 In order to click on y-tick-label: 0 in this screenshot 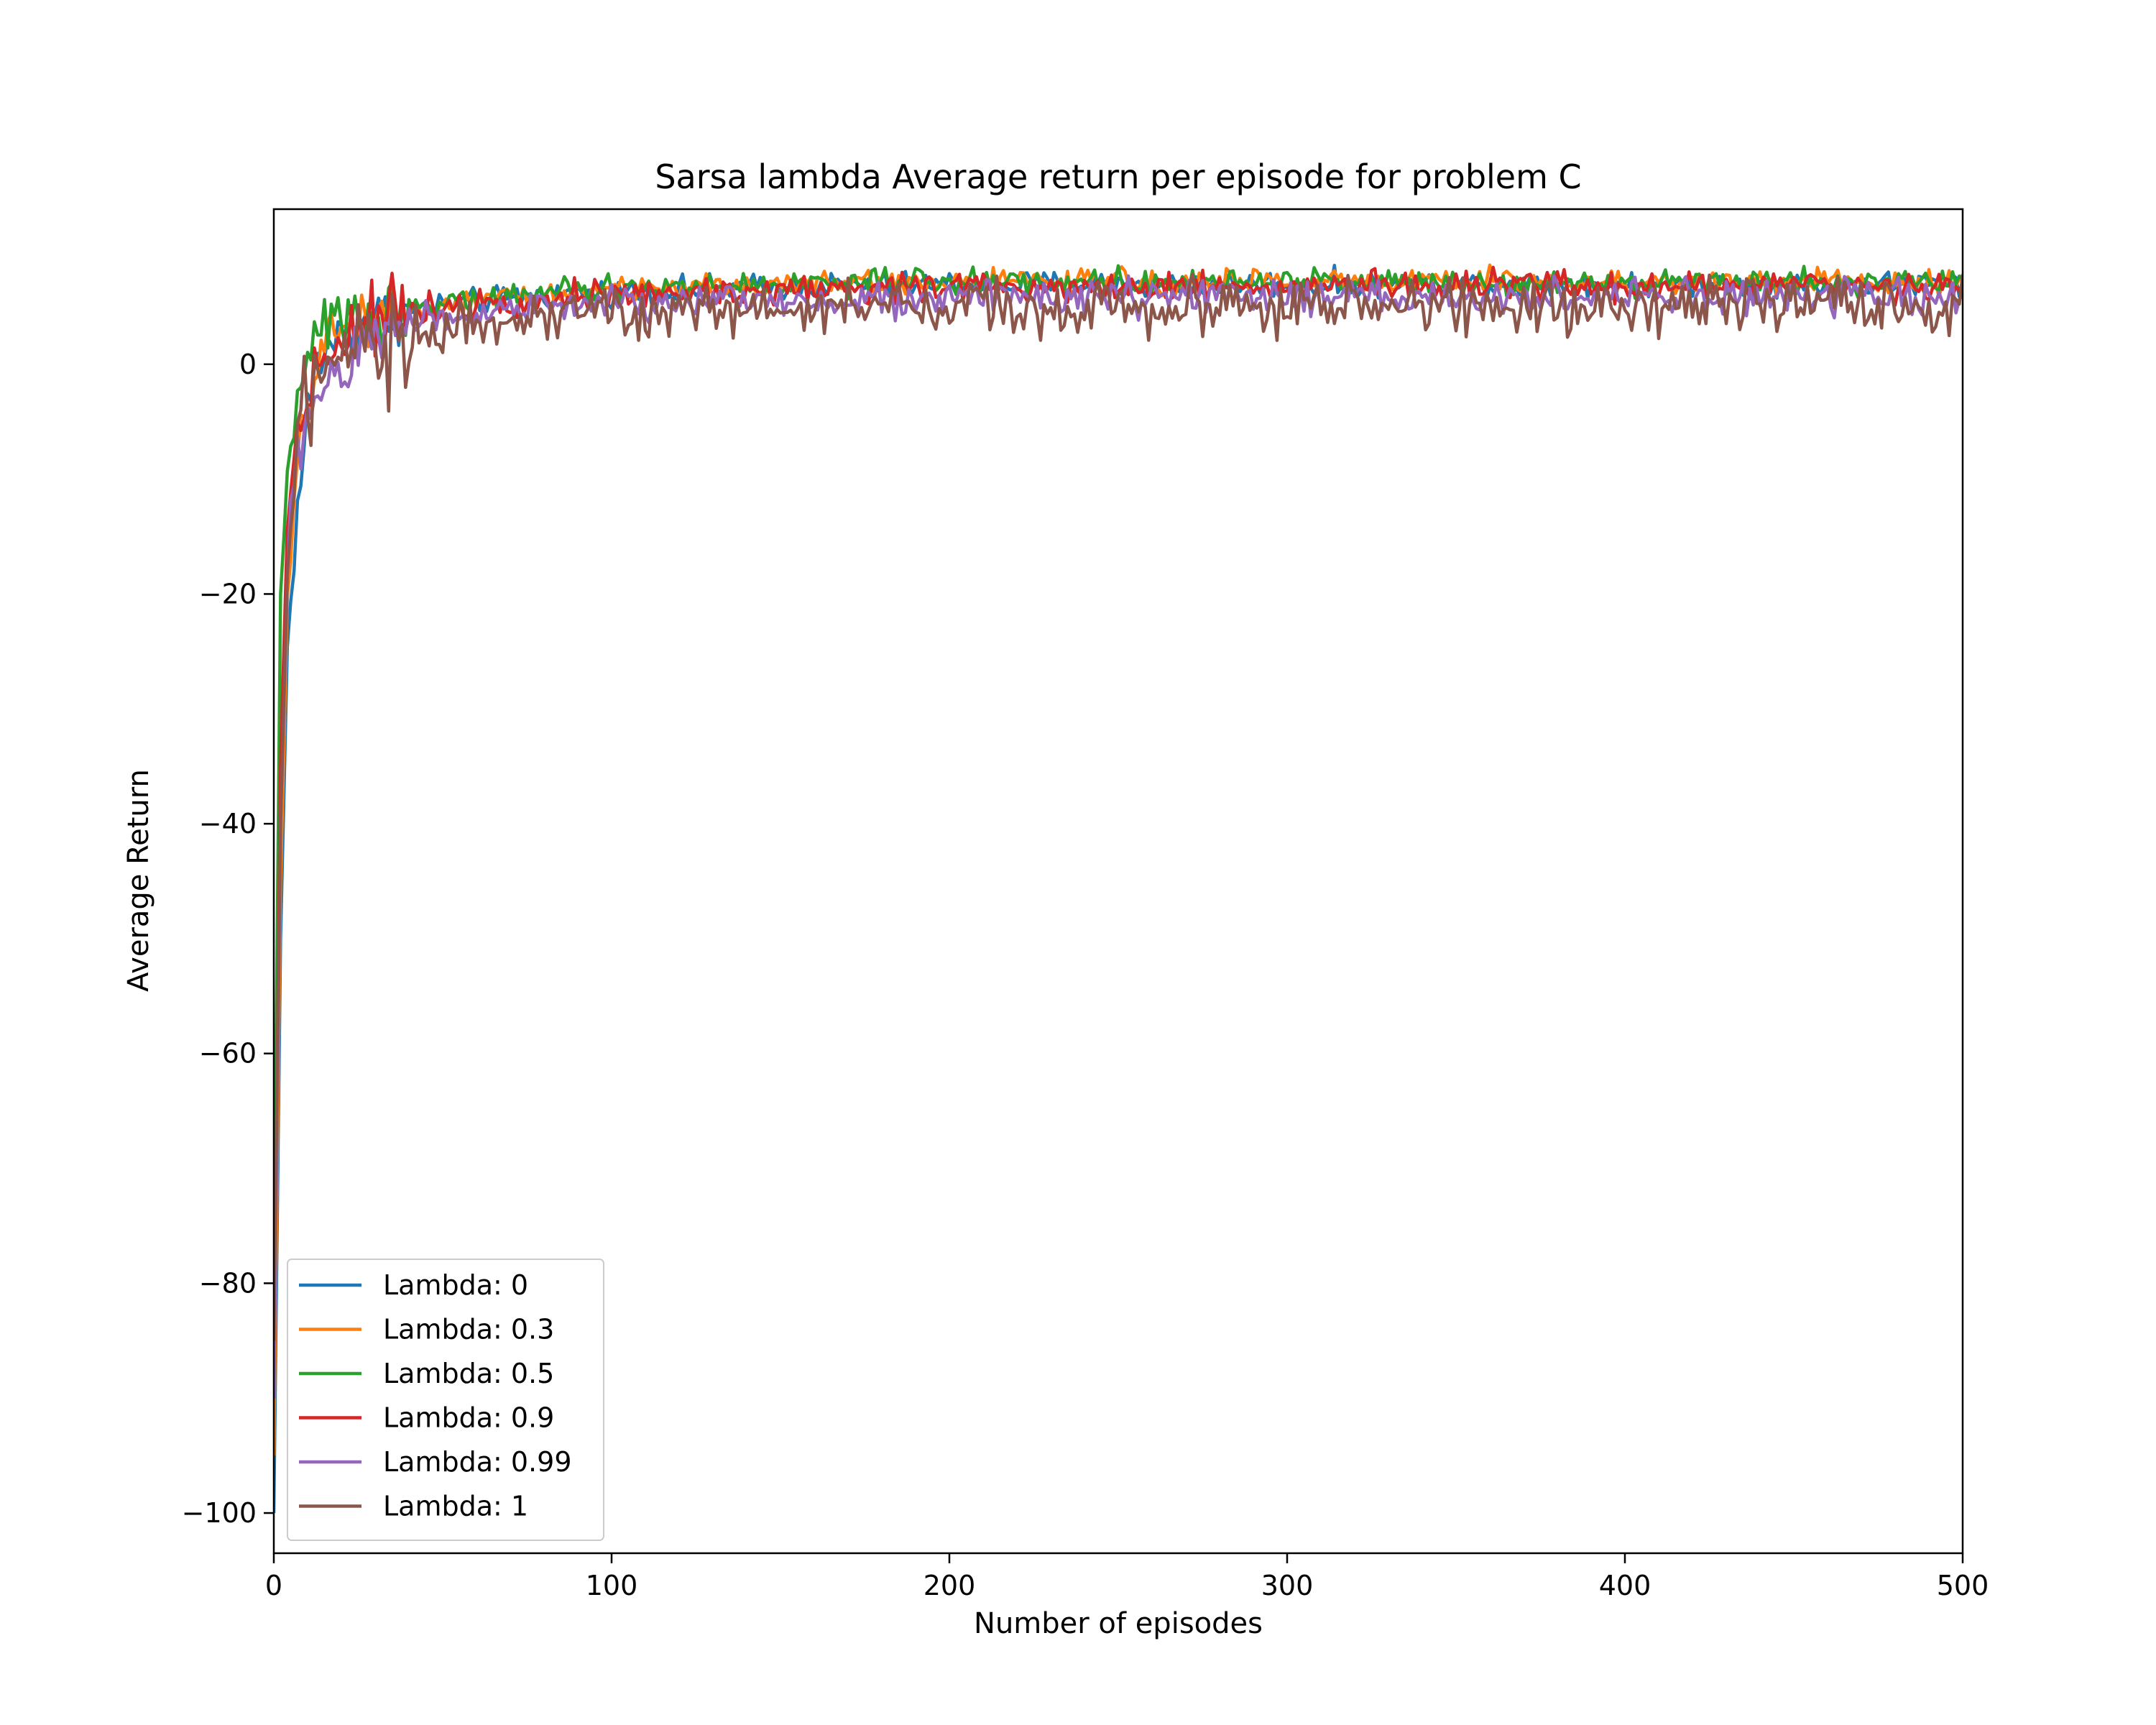, I will do `click(248, 364)`.